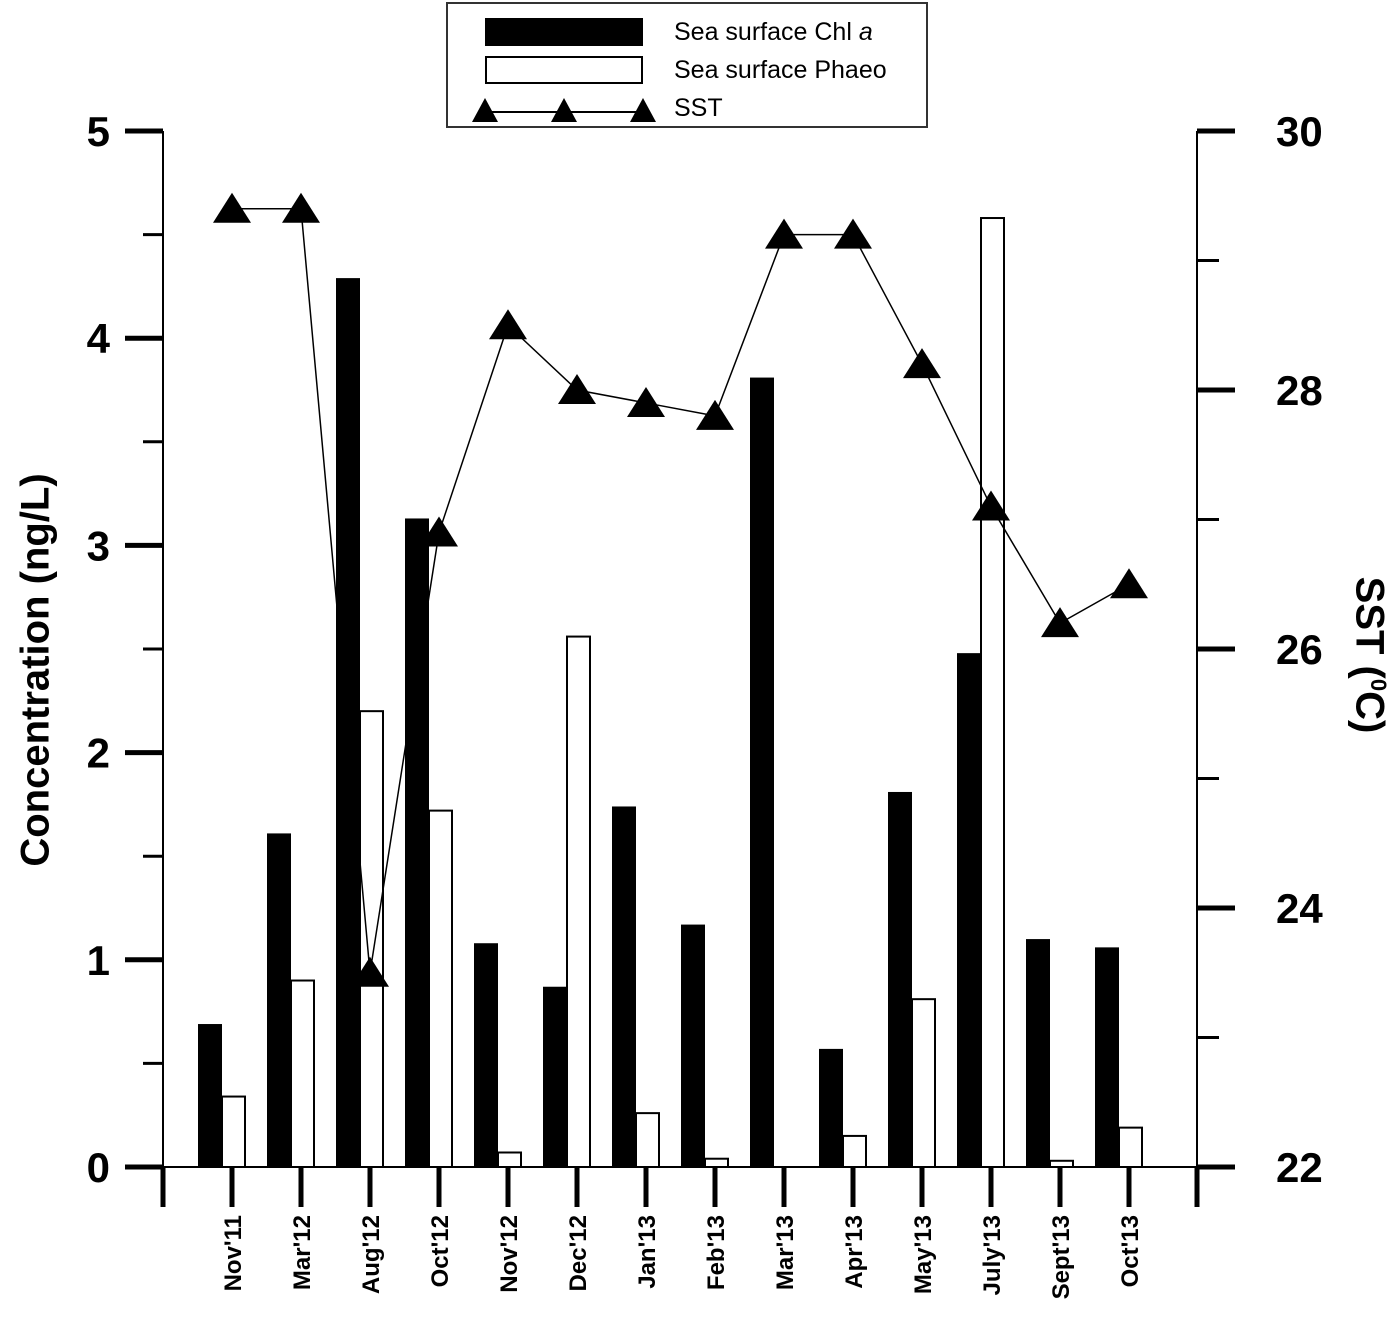  What do you see at coordinates (564, 32) in the screenshot?
I see `chl-swatch-icon` at bounding box center [564, 32].